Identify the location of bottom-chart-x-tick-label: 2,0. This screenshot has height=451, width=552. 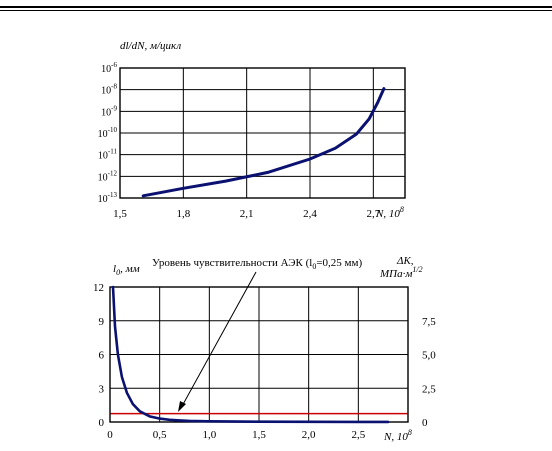
(309, 435).